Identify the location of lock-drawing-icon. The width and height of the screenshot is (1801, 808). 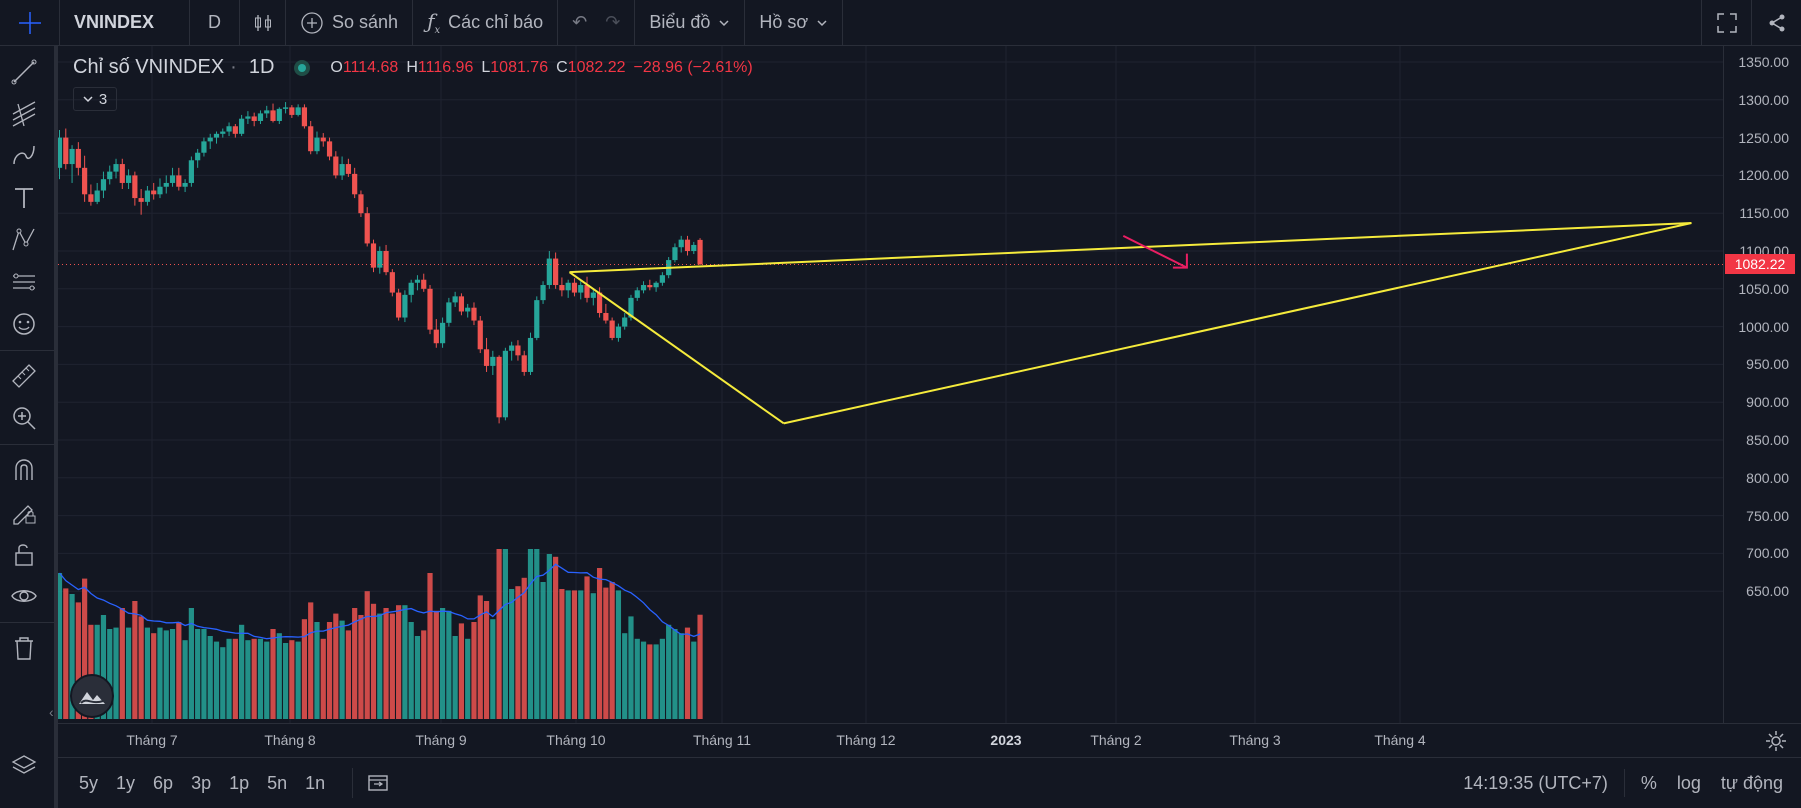
(24, 512).